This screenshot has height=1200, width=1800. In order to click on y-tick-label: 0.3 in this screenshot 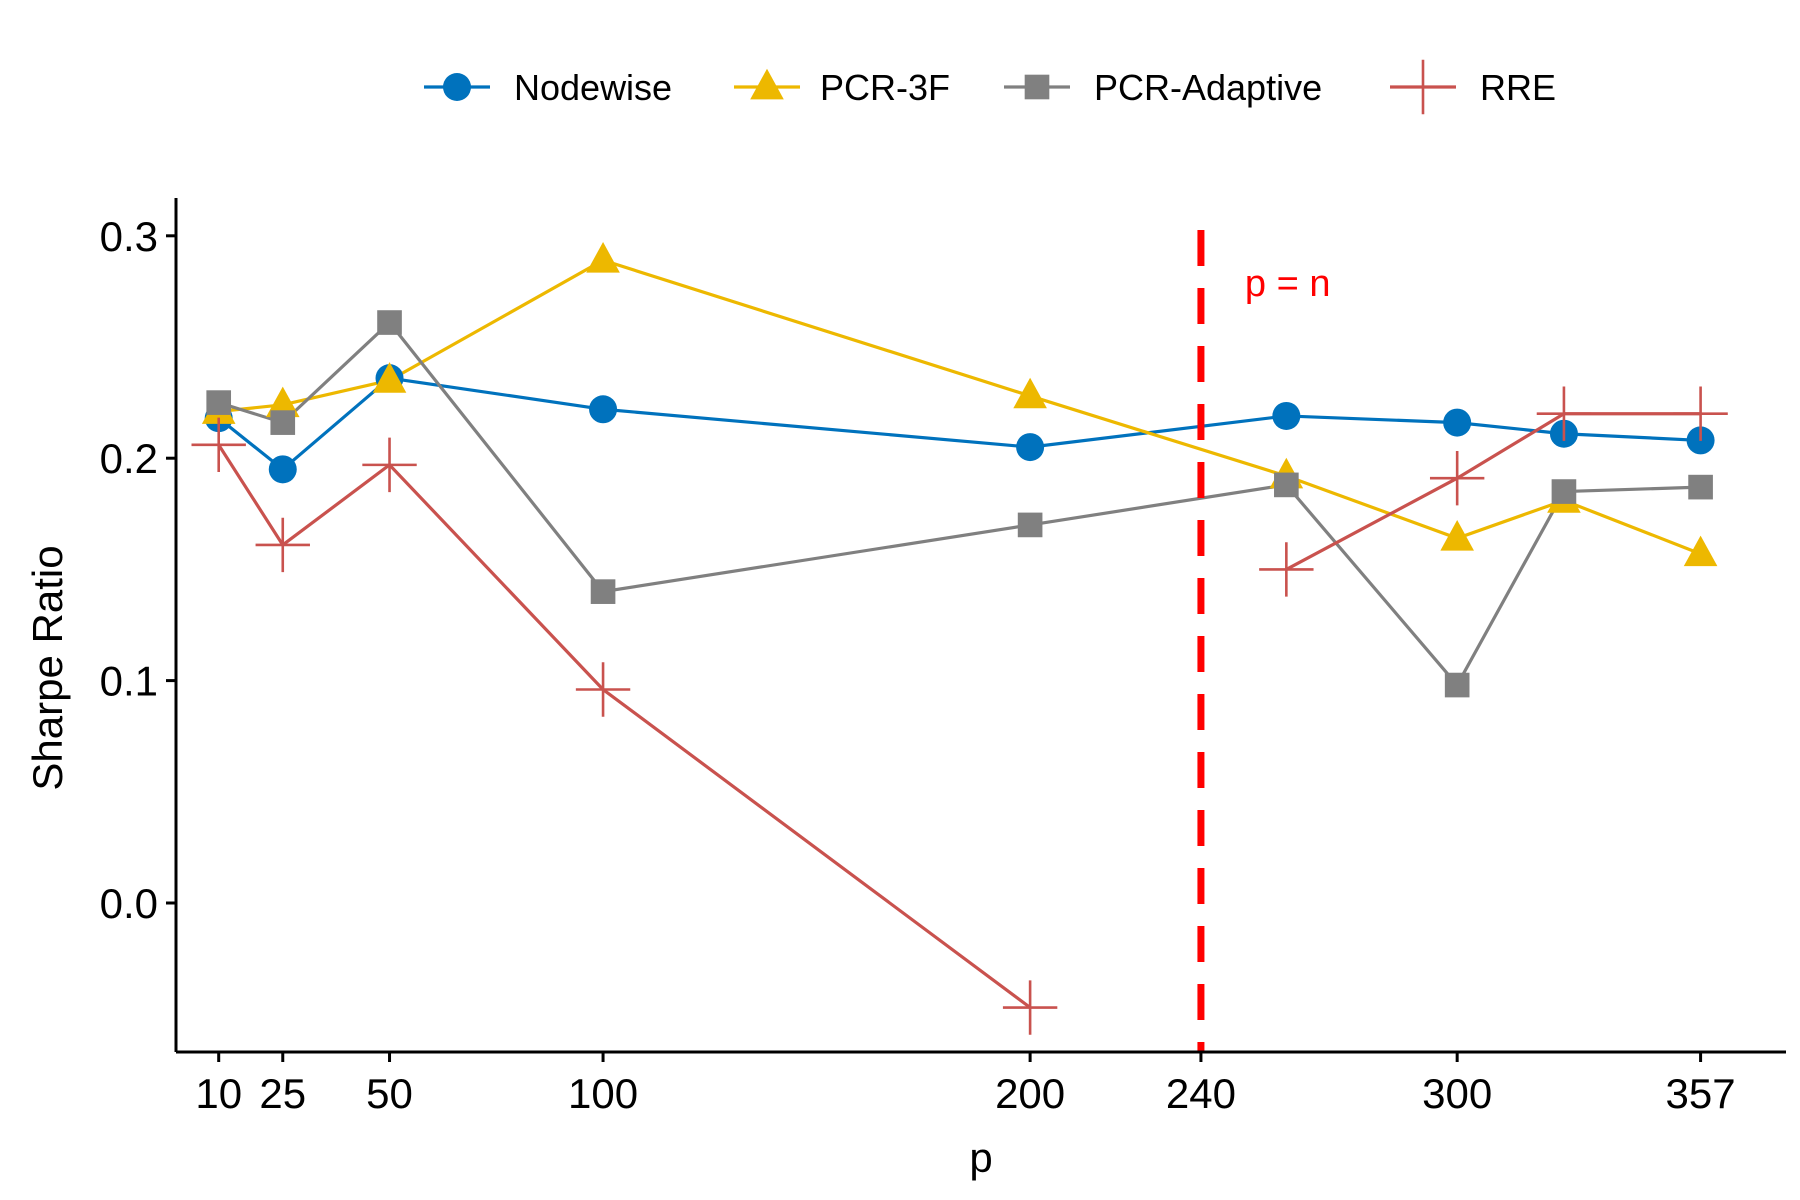, I will do `click(129, 236)`.